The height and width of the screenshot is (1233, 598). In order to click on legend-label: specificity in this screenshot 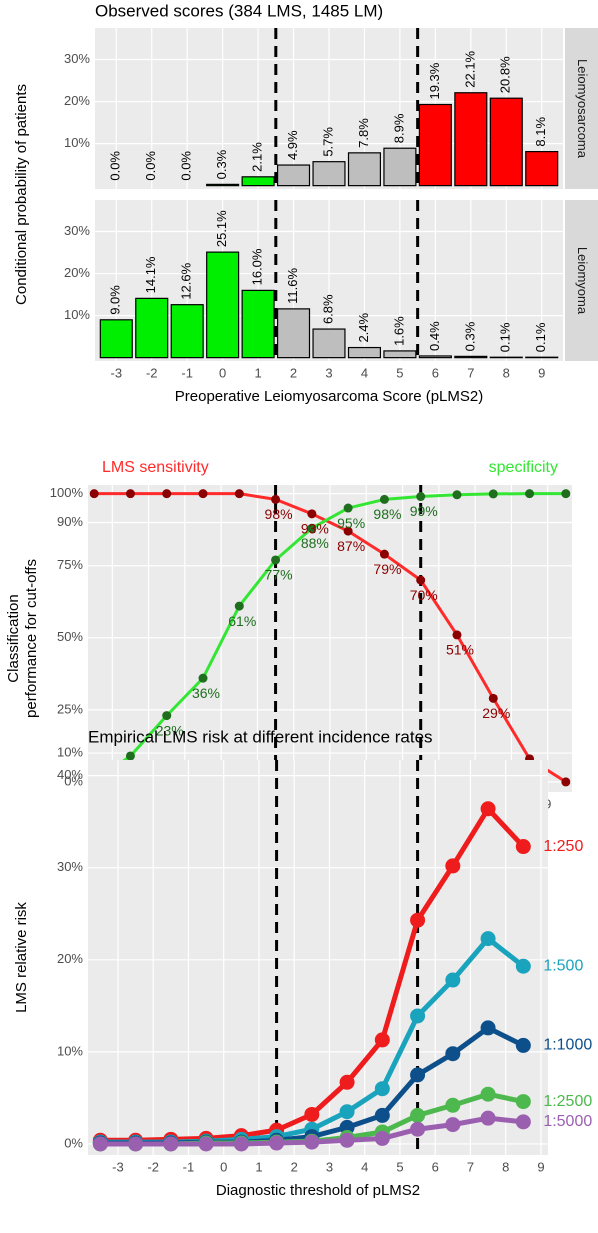, I will do `click(523, 467)`.